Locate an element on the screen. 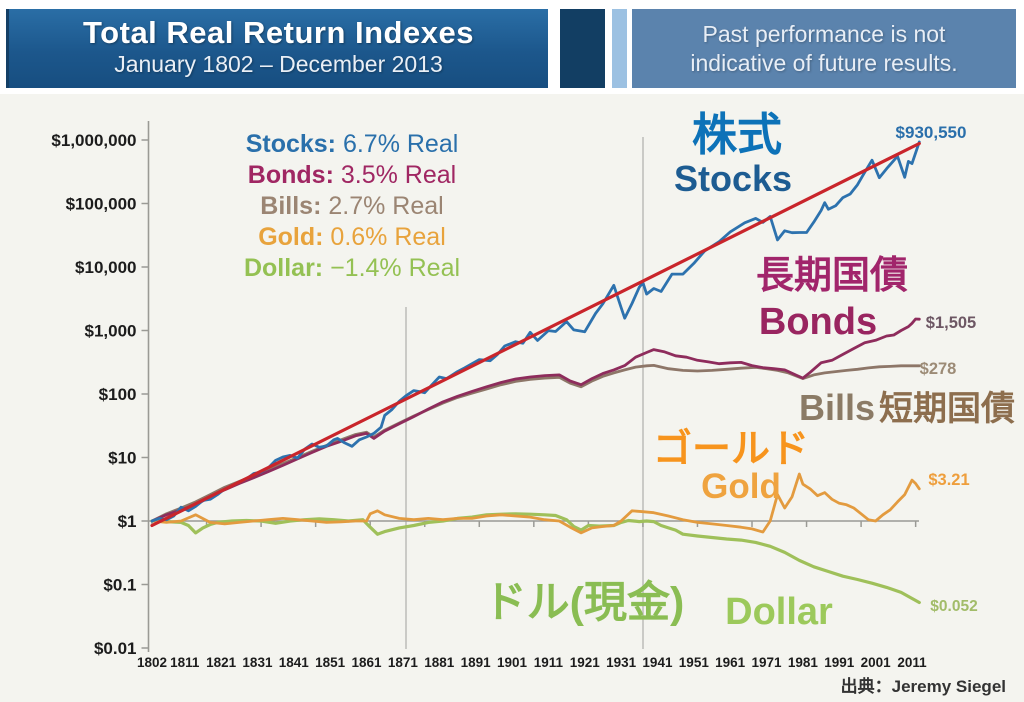 This screenshot has height=702, width=1024. kanji-stocks-label: 株式 is located at coordinates (737, 134).